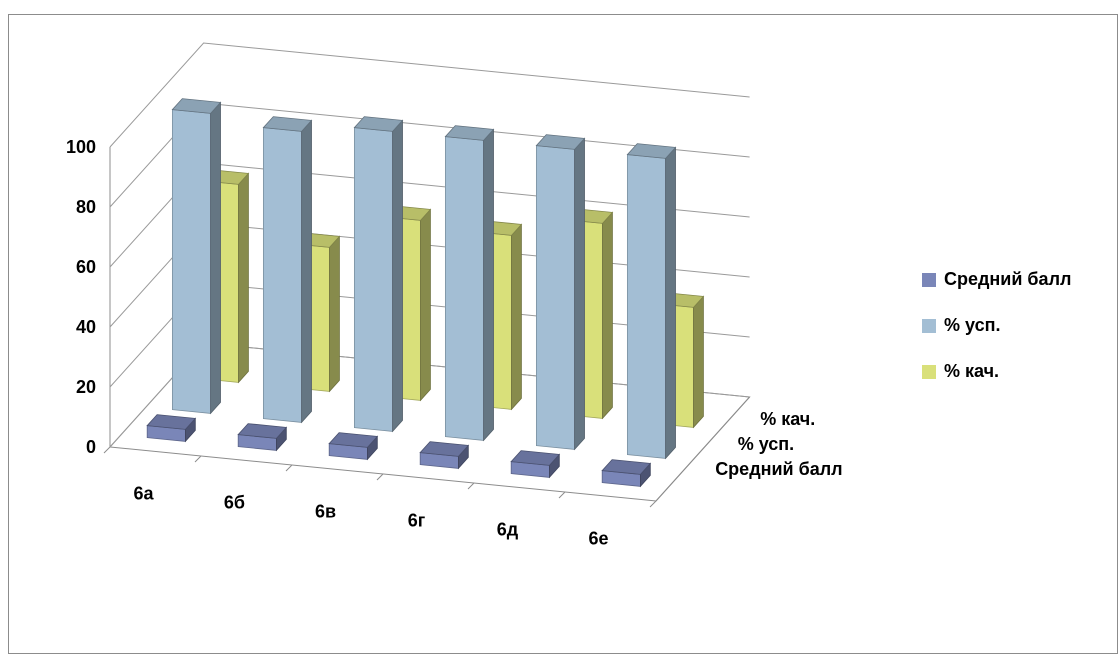 The width and height of the screenshot is (1120, 654). What do you see at coordinates (397, 276) in the screenshot?
I see `bar-s1-c2-side` at bounding box center [397, 276].